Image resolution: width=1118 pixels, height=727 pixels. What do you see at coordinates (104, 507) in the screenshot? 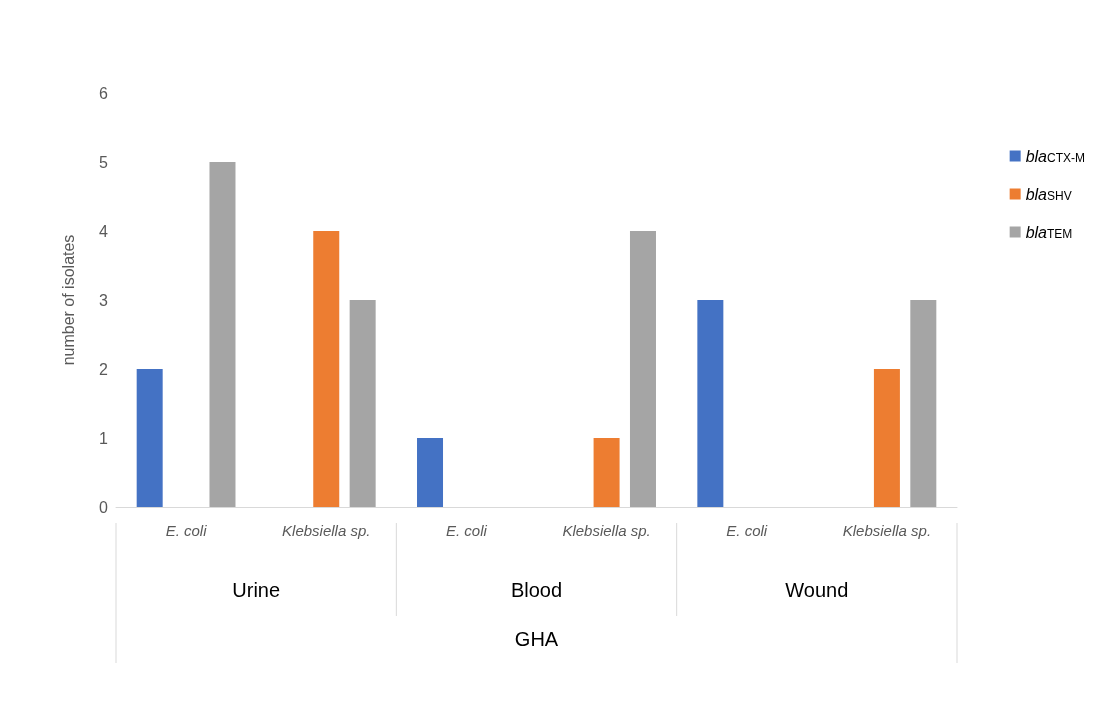
I see `y-tick-label: 0` at bounding box center [104, 507].